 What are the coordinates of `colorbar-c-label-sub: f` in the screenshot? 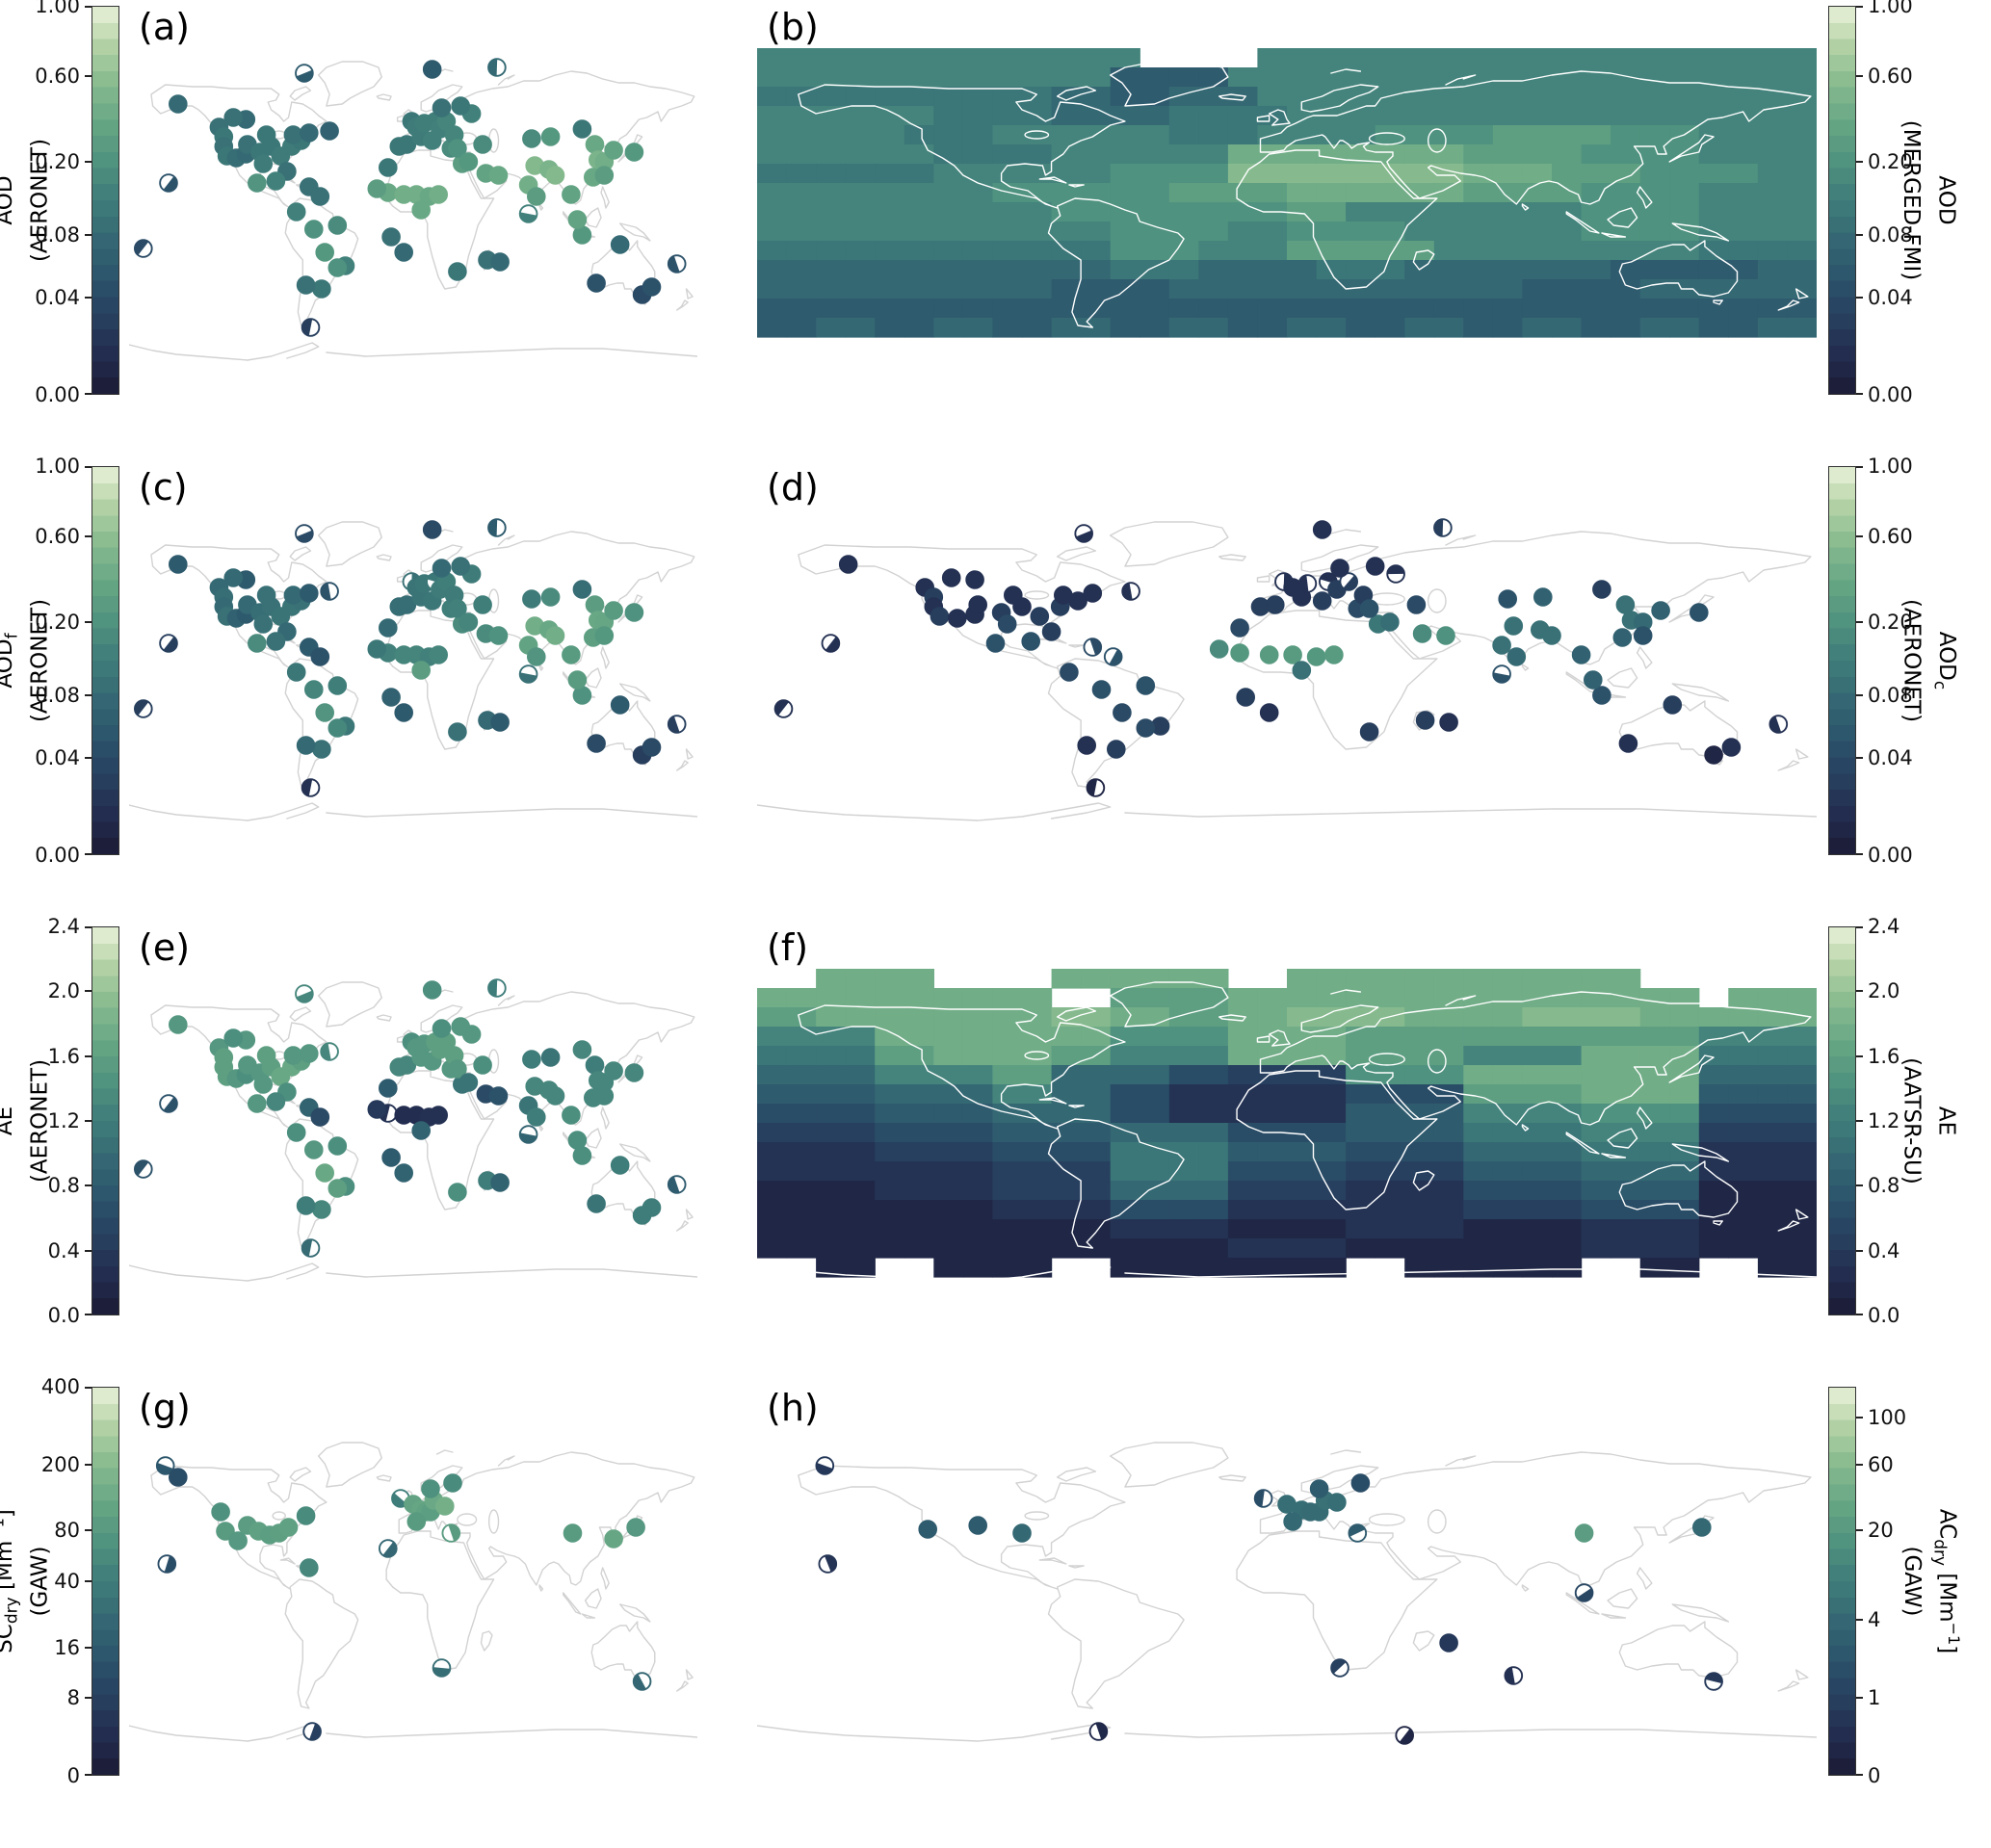 It's located at (12, 636).